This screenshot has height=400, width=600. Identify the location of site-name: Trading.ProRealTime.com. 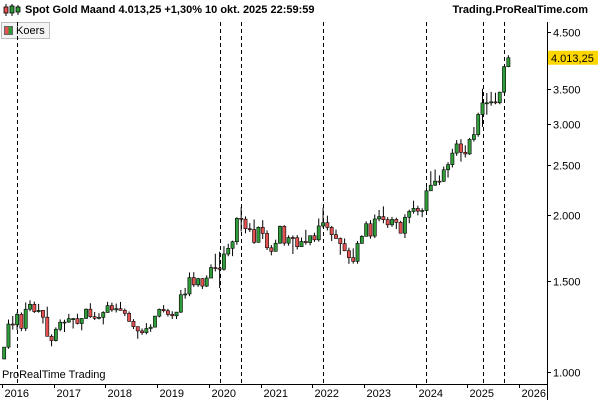
(520, 10).